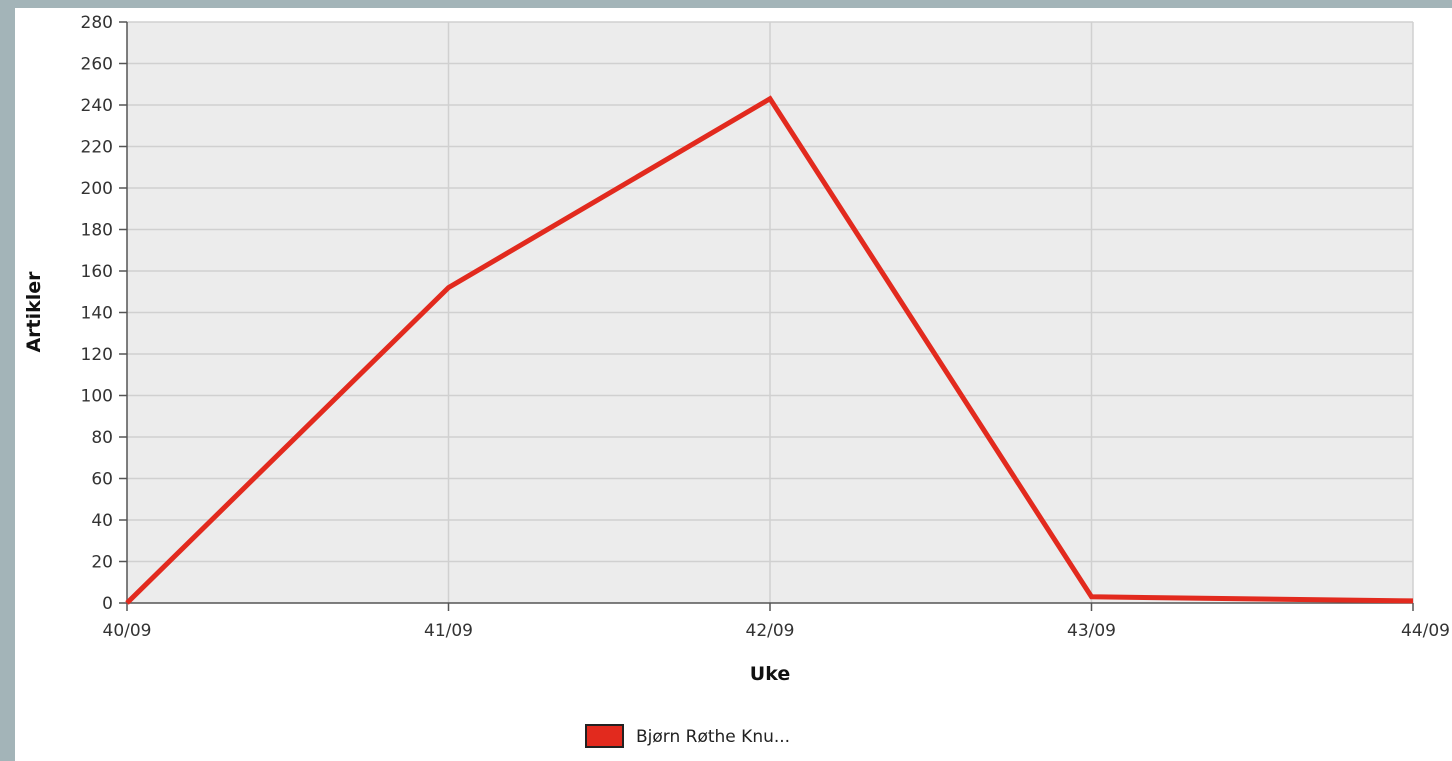 Image resolution: width=1452 pixels, height=761 pixels. Describe the element at coordinates (1425, 631) in the screenshot. I see `x-tick-label: 44/09` at that location.